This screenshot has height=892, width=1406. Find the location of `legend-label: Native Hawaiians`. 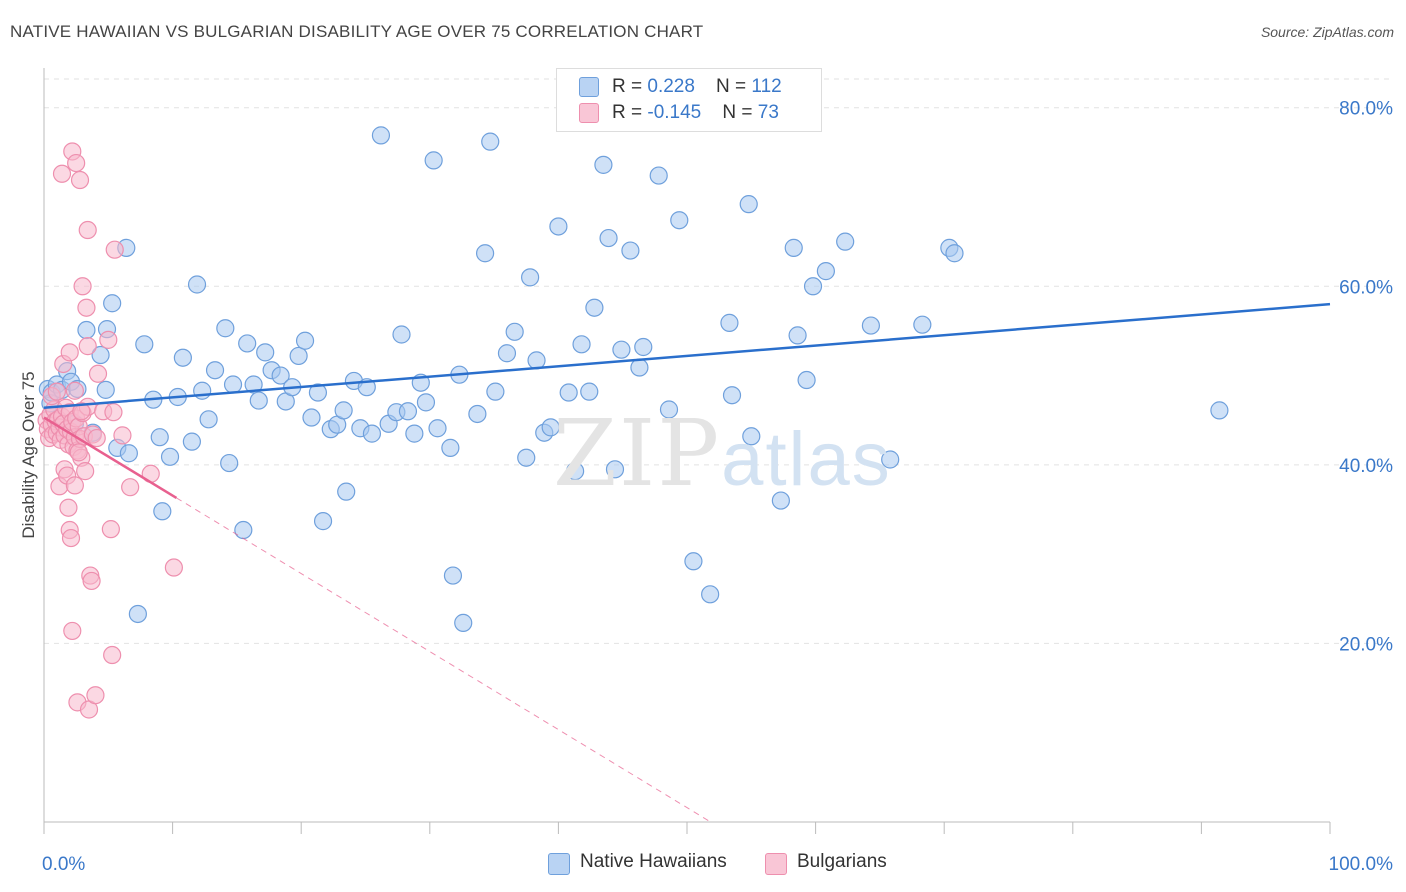

legend-label: Native Hawaiians is located at coordinates (653, 861).